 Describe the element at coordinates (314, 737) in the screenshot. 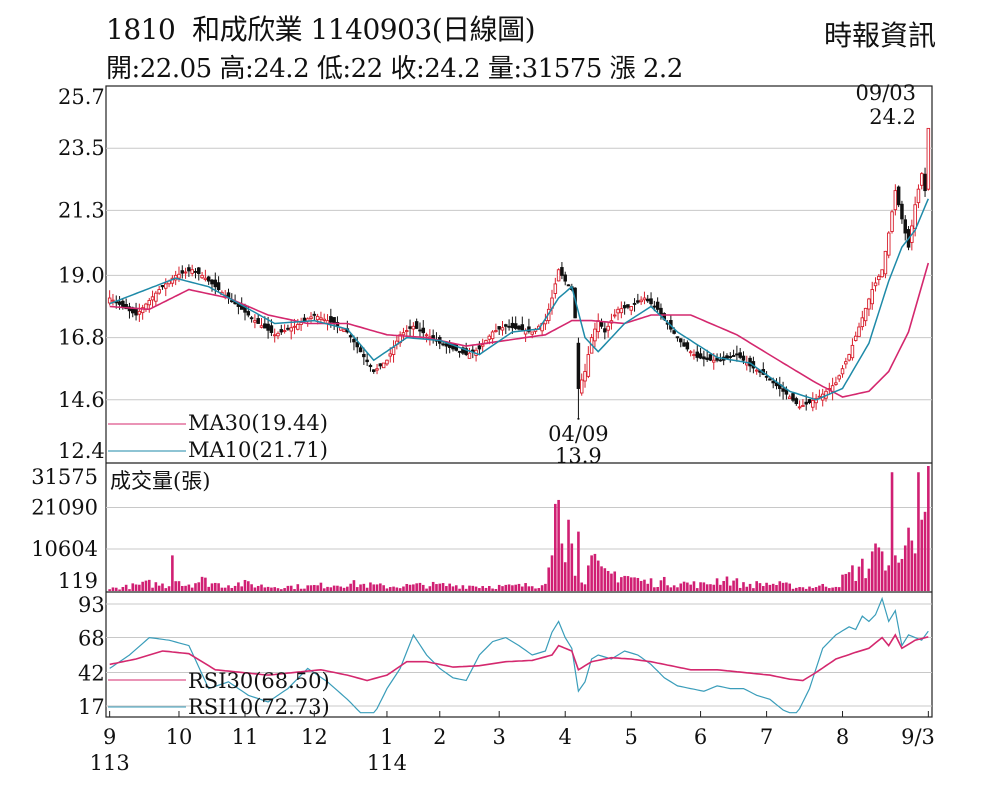

I see `x-tick-label: 12` at that location.